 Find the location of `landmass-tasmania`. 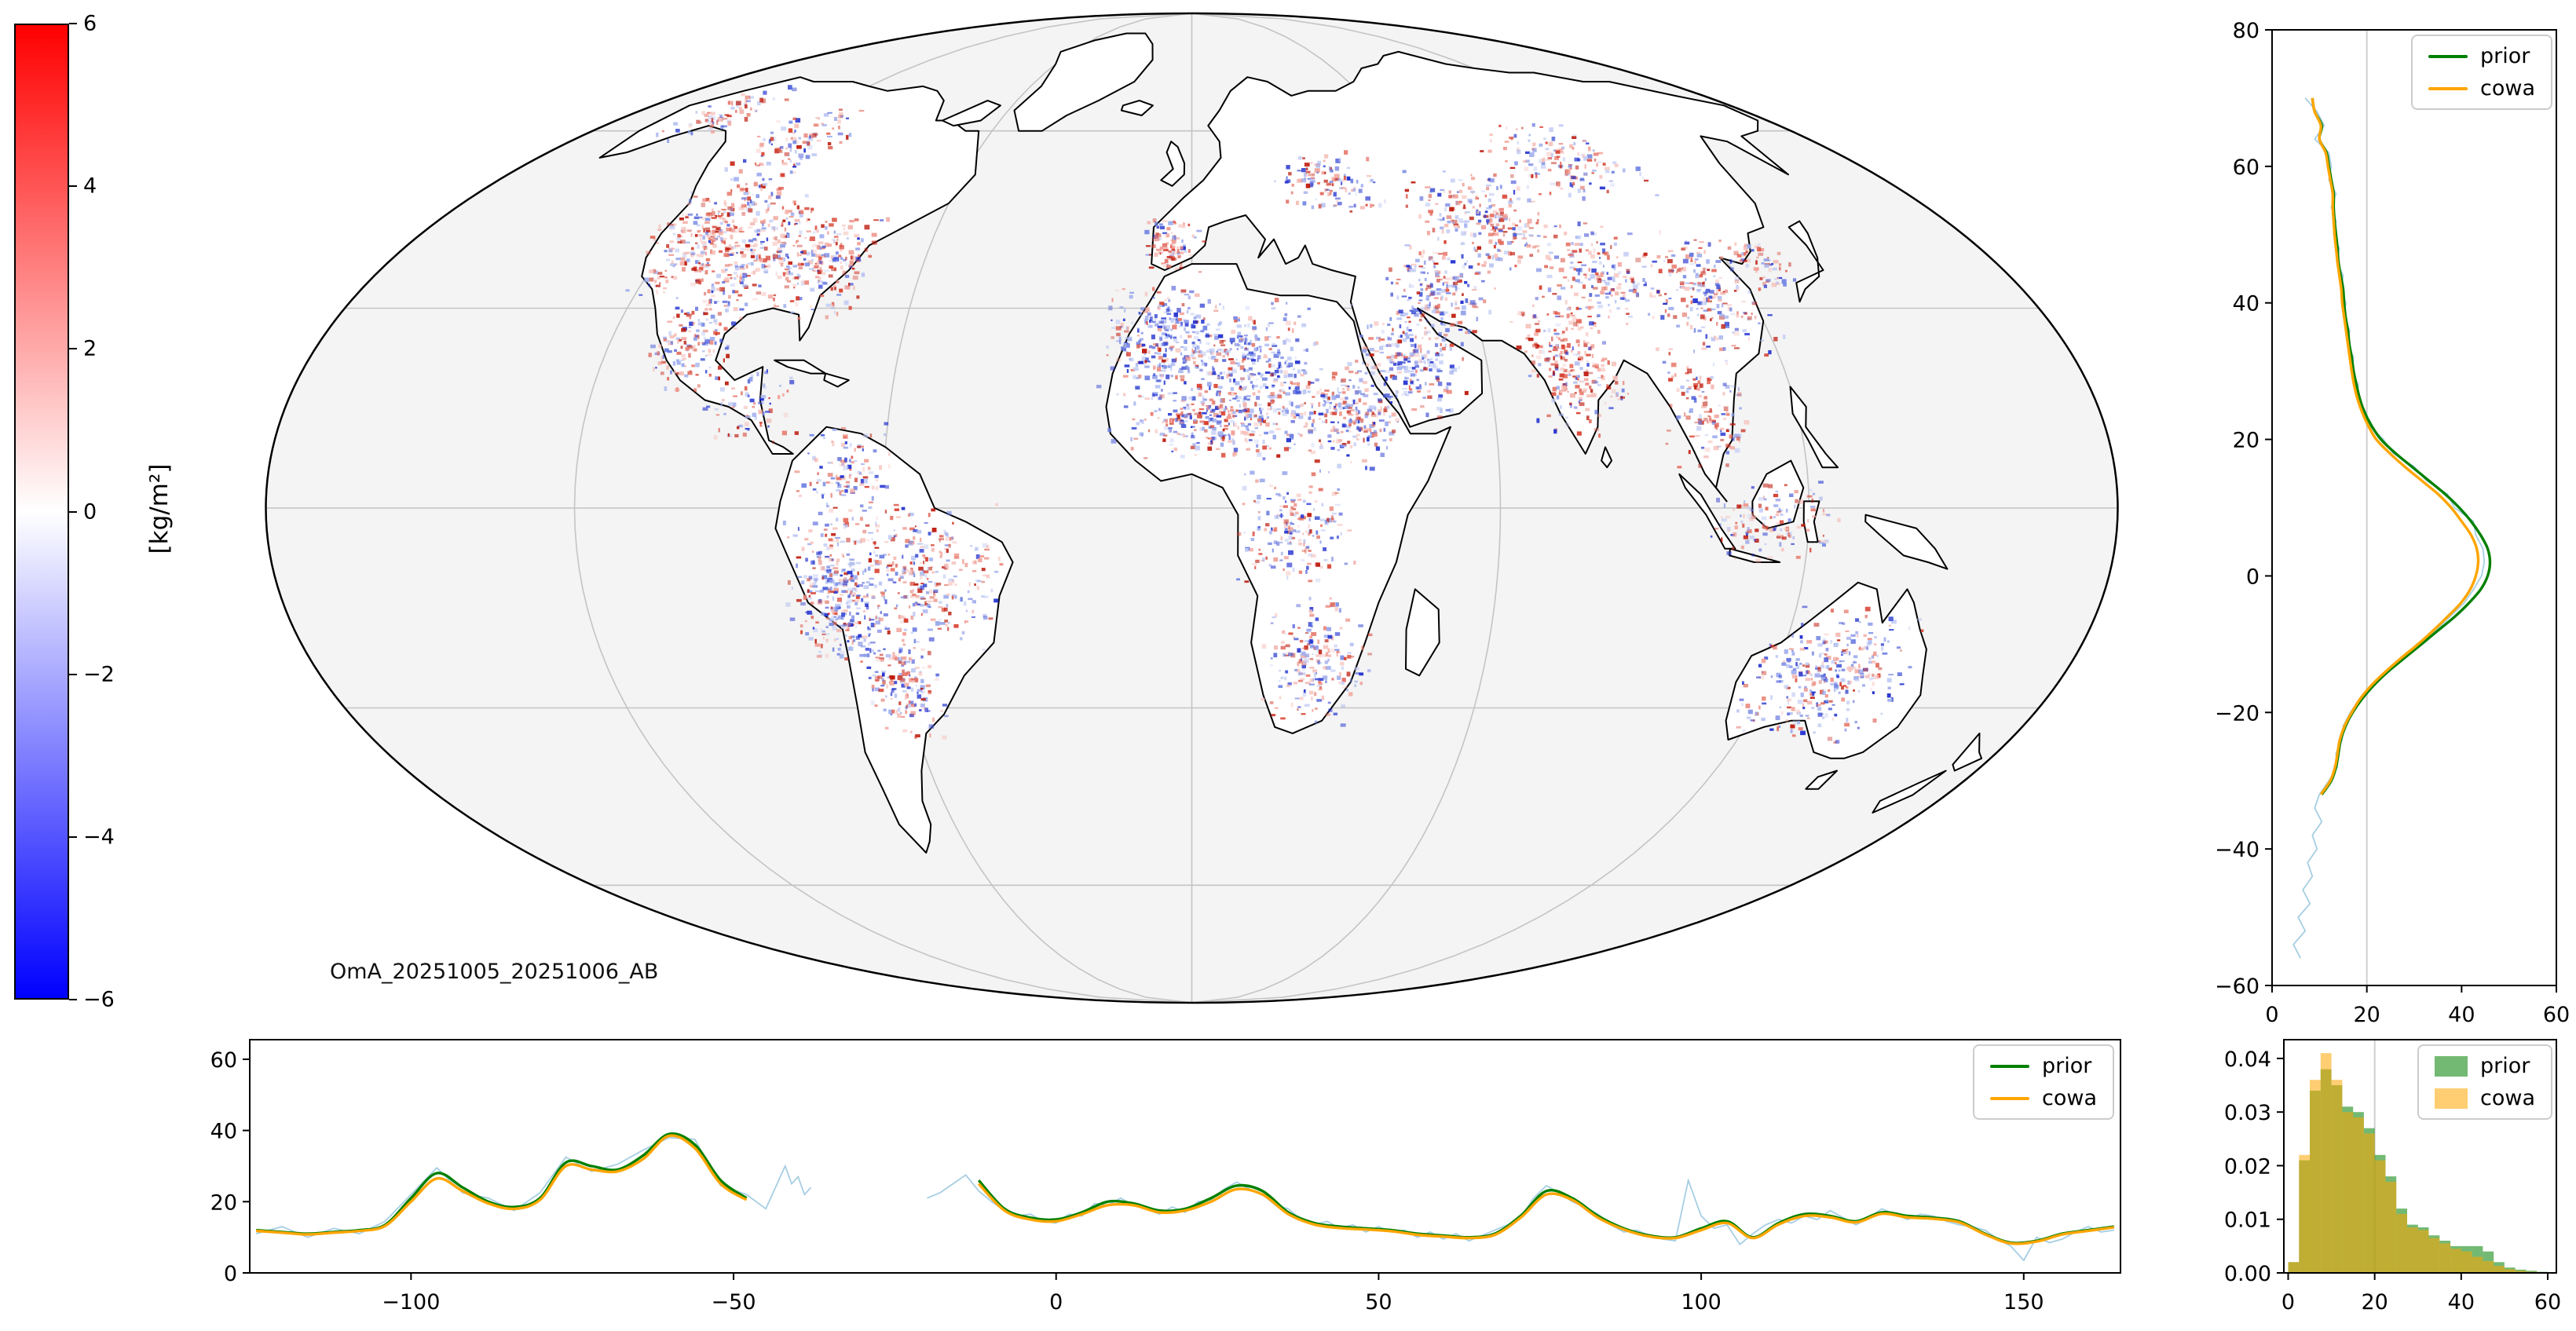

landmass-tasmania is located at coordinates (1821, 780).